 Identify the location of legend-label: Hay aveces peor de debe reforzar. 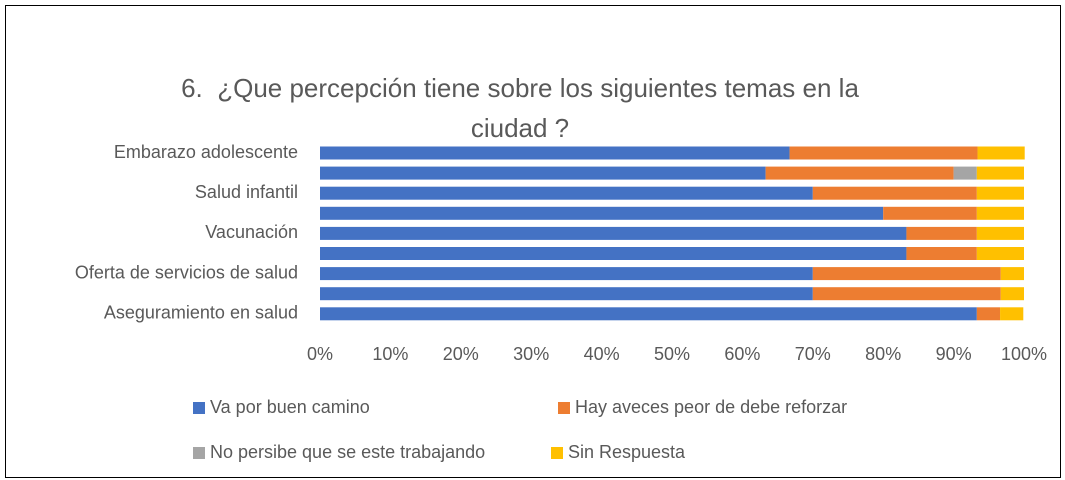
(711, 407).